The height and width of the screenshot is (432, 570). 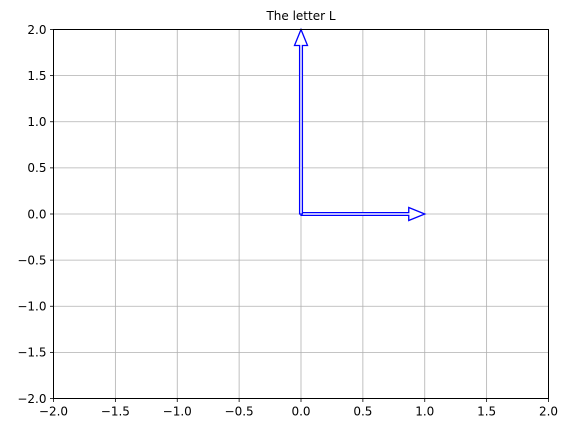 What do you see at coordinates (424, 412) in the screenshot?
I see `x-tick-label: 1.0` at bounding box center [424, 412].